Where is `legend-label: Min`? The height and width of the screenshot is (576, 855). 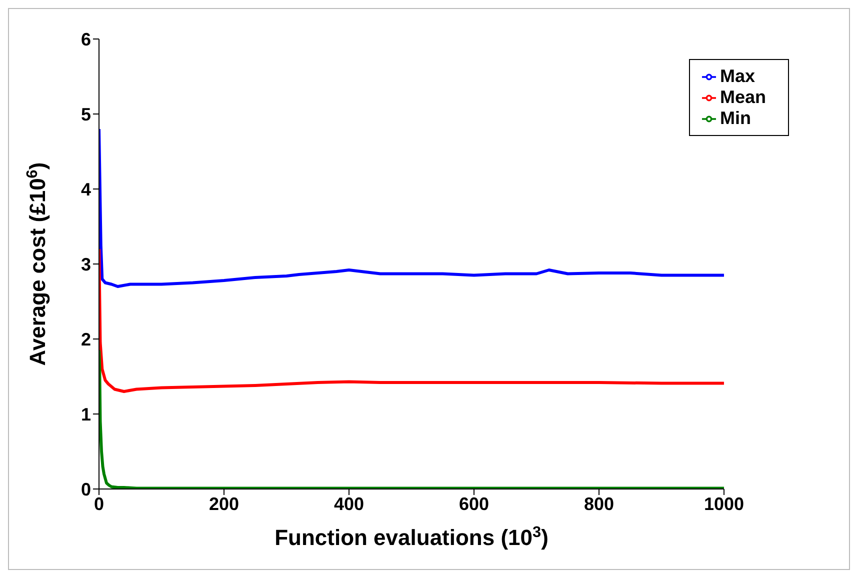 legend-label: Min is located at coordinates (735, 118).